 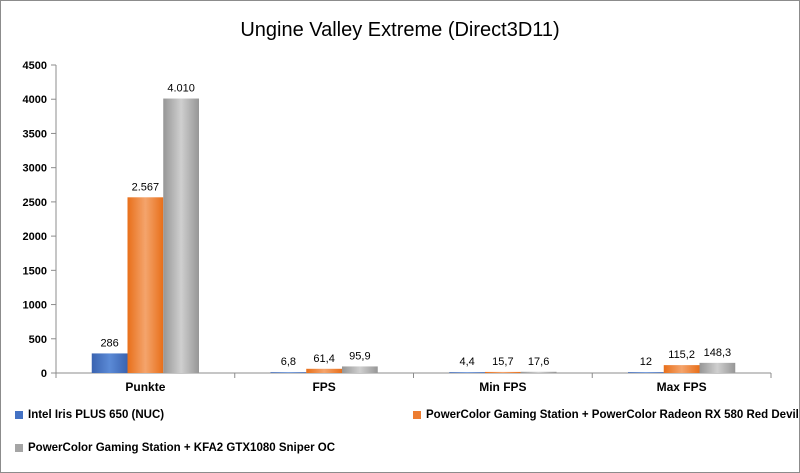 I want to click on bar-series1-min-fps, so click(x=503, y=372).